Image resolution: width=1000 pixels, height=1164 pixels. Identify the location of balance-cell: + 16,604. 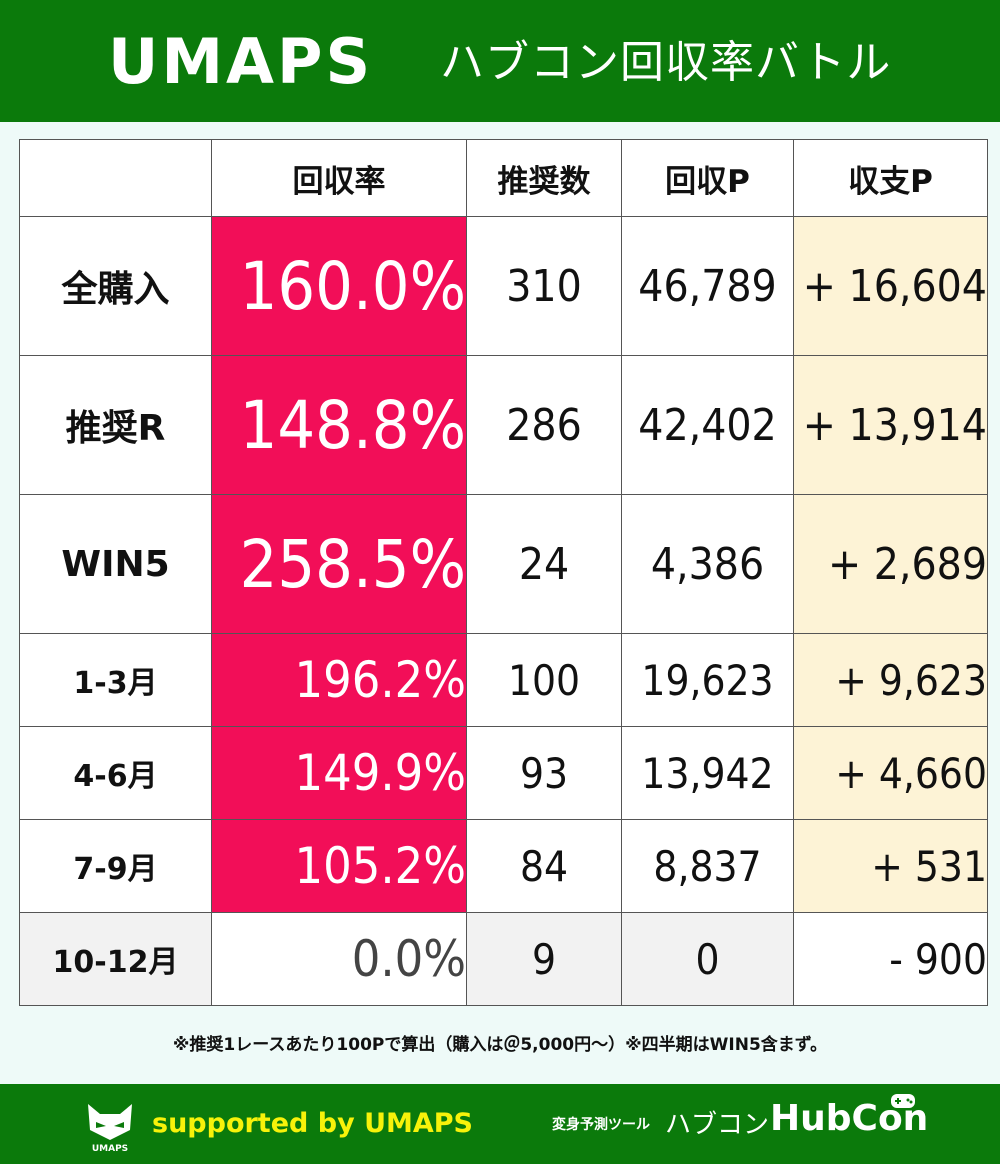
(890, 286).